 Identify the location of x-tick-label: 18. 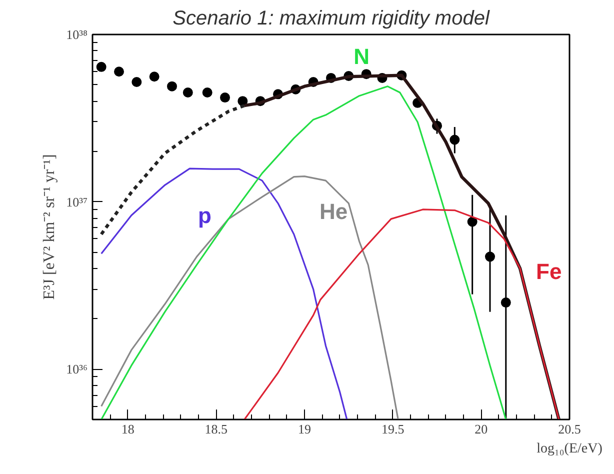
(127, 429).